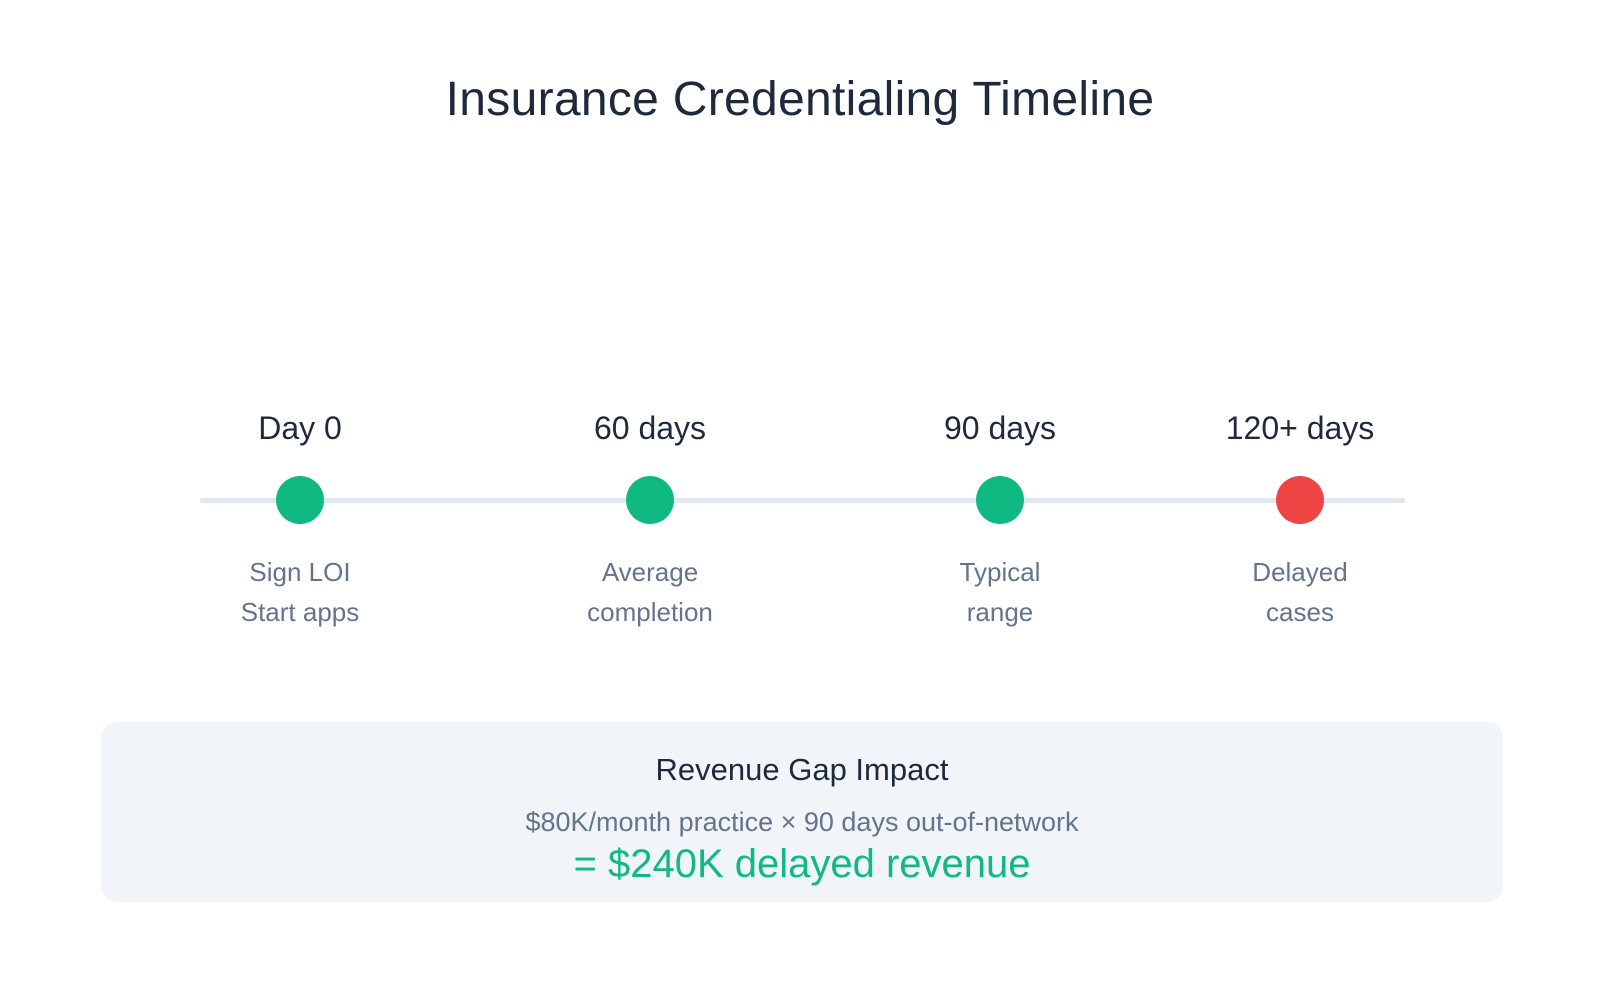 Image resolution: width=1600 pixels, height=1000 pixels. Describe the element at coordinates (1300, 612) in the screenshot. I see `milestone-desc-line: cases` at that location.